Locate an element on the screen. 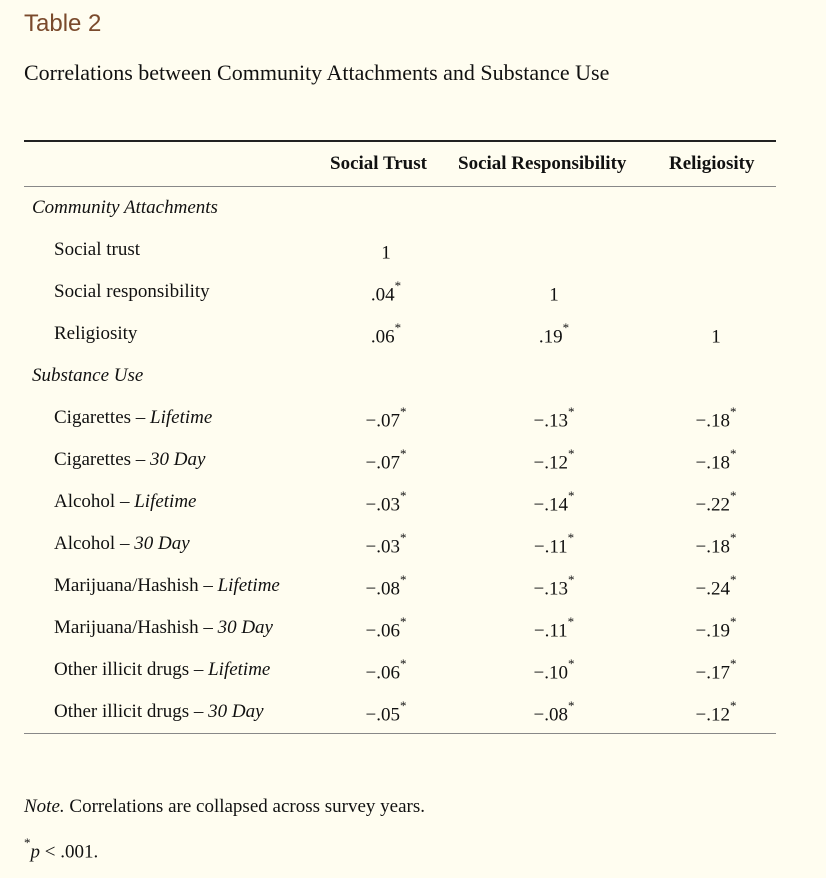 This screenshot has width=826, height=878. section-title: Community Attachments is located at coordinates (125, 207).